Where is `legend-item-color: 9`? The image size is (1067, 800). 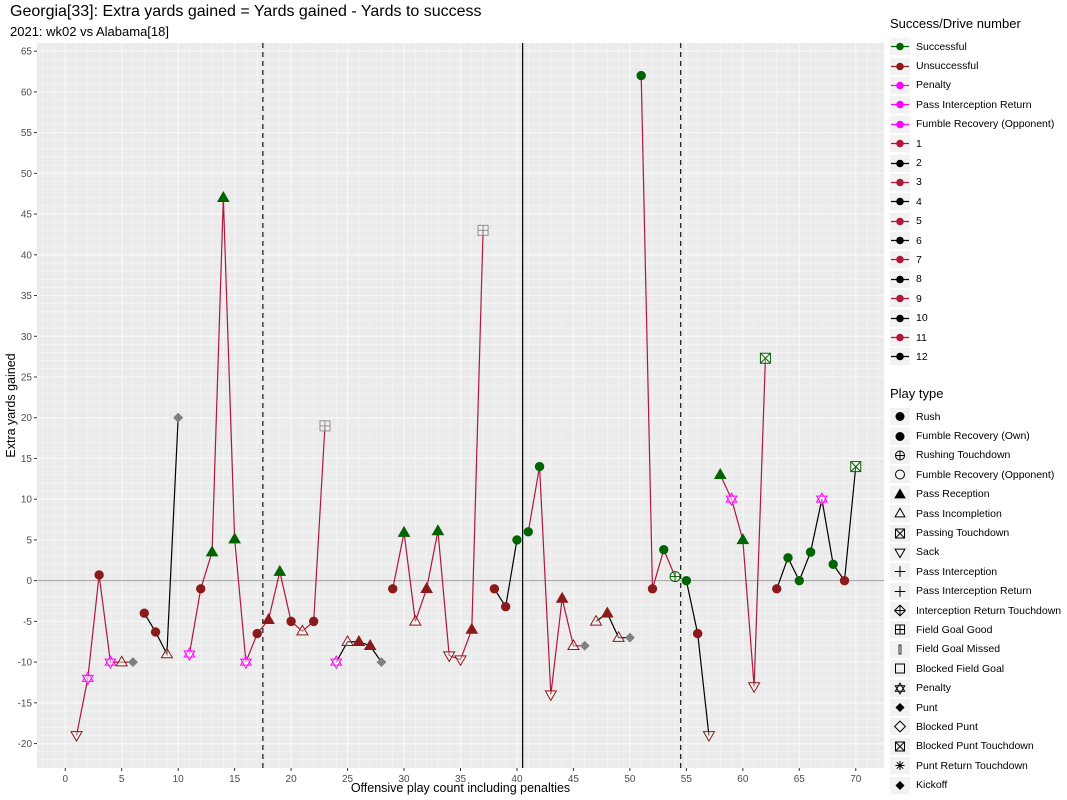 legend-item-color: 9 is located at coordinates (972, 298).